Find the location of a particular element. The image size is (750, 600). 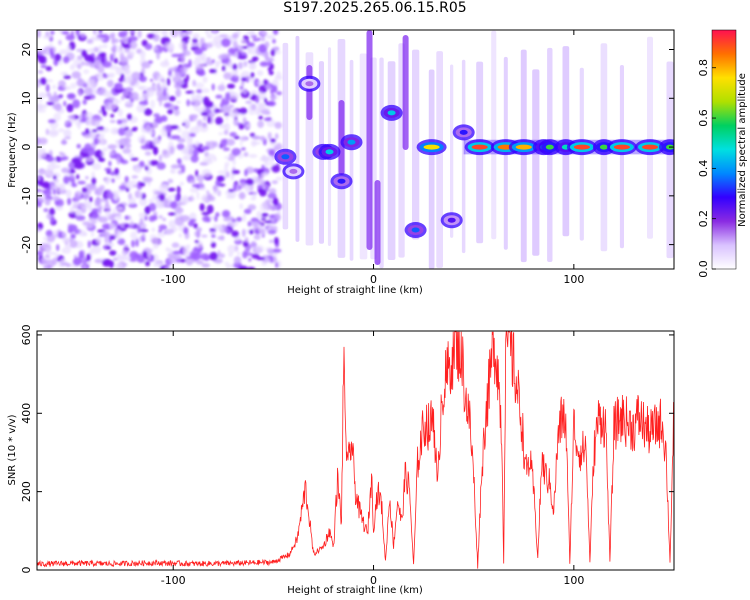

snr-y-tick-label: 0 is located at coordinates (26, 570).